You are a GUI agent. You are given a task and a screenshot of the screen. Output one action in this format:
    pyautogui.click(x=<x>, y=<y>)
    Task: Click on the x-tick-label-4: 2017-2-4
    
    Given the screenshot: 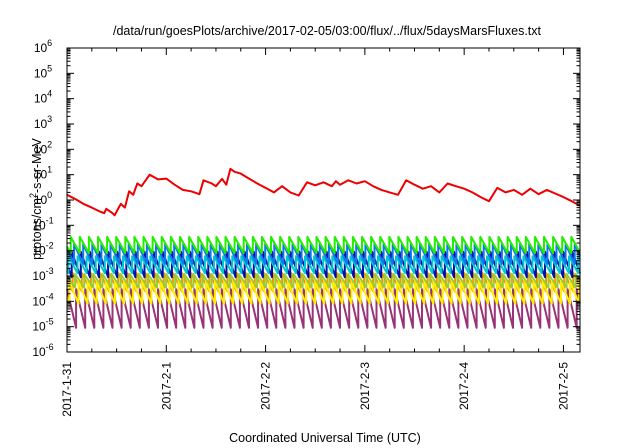 What is the action you would take?
    pyautogui.click(x=464, y=386)
    